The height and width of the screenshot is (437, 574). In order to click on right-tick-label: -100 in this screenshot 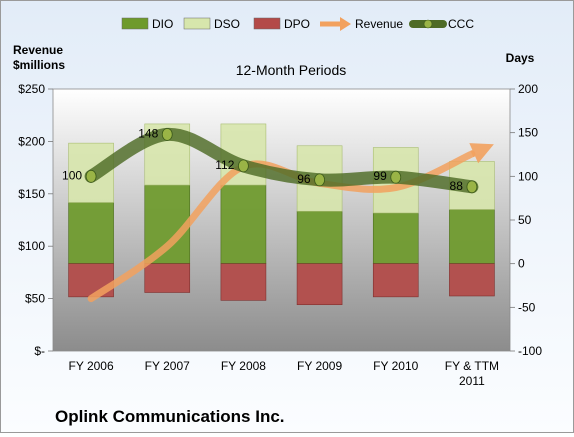, I will do `click(530, 351)`.